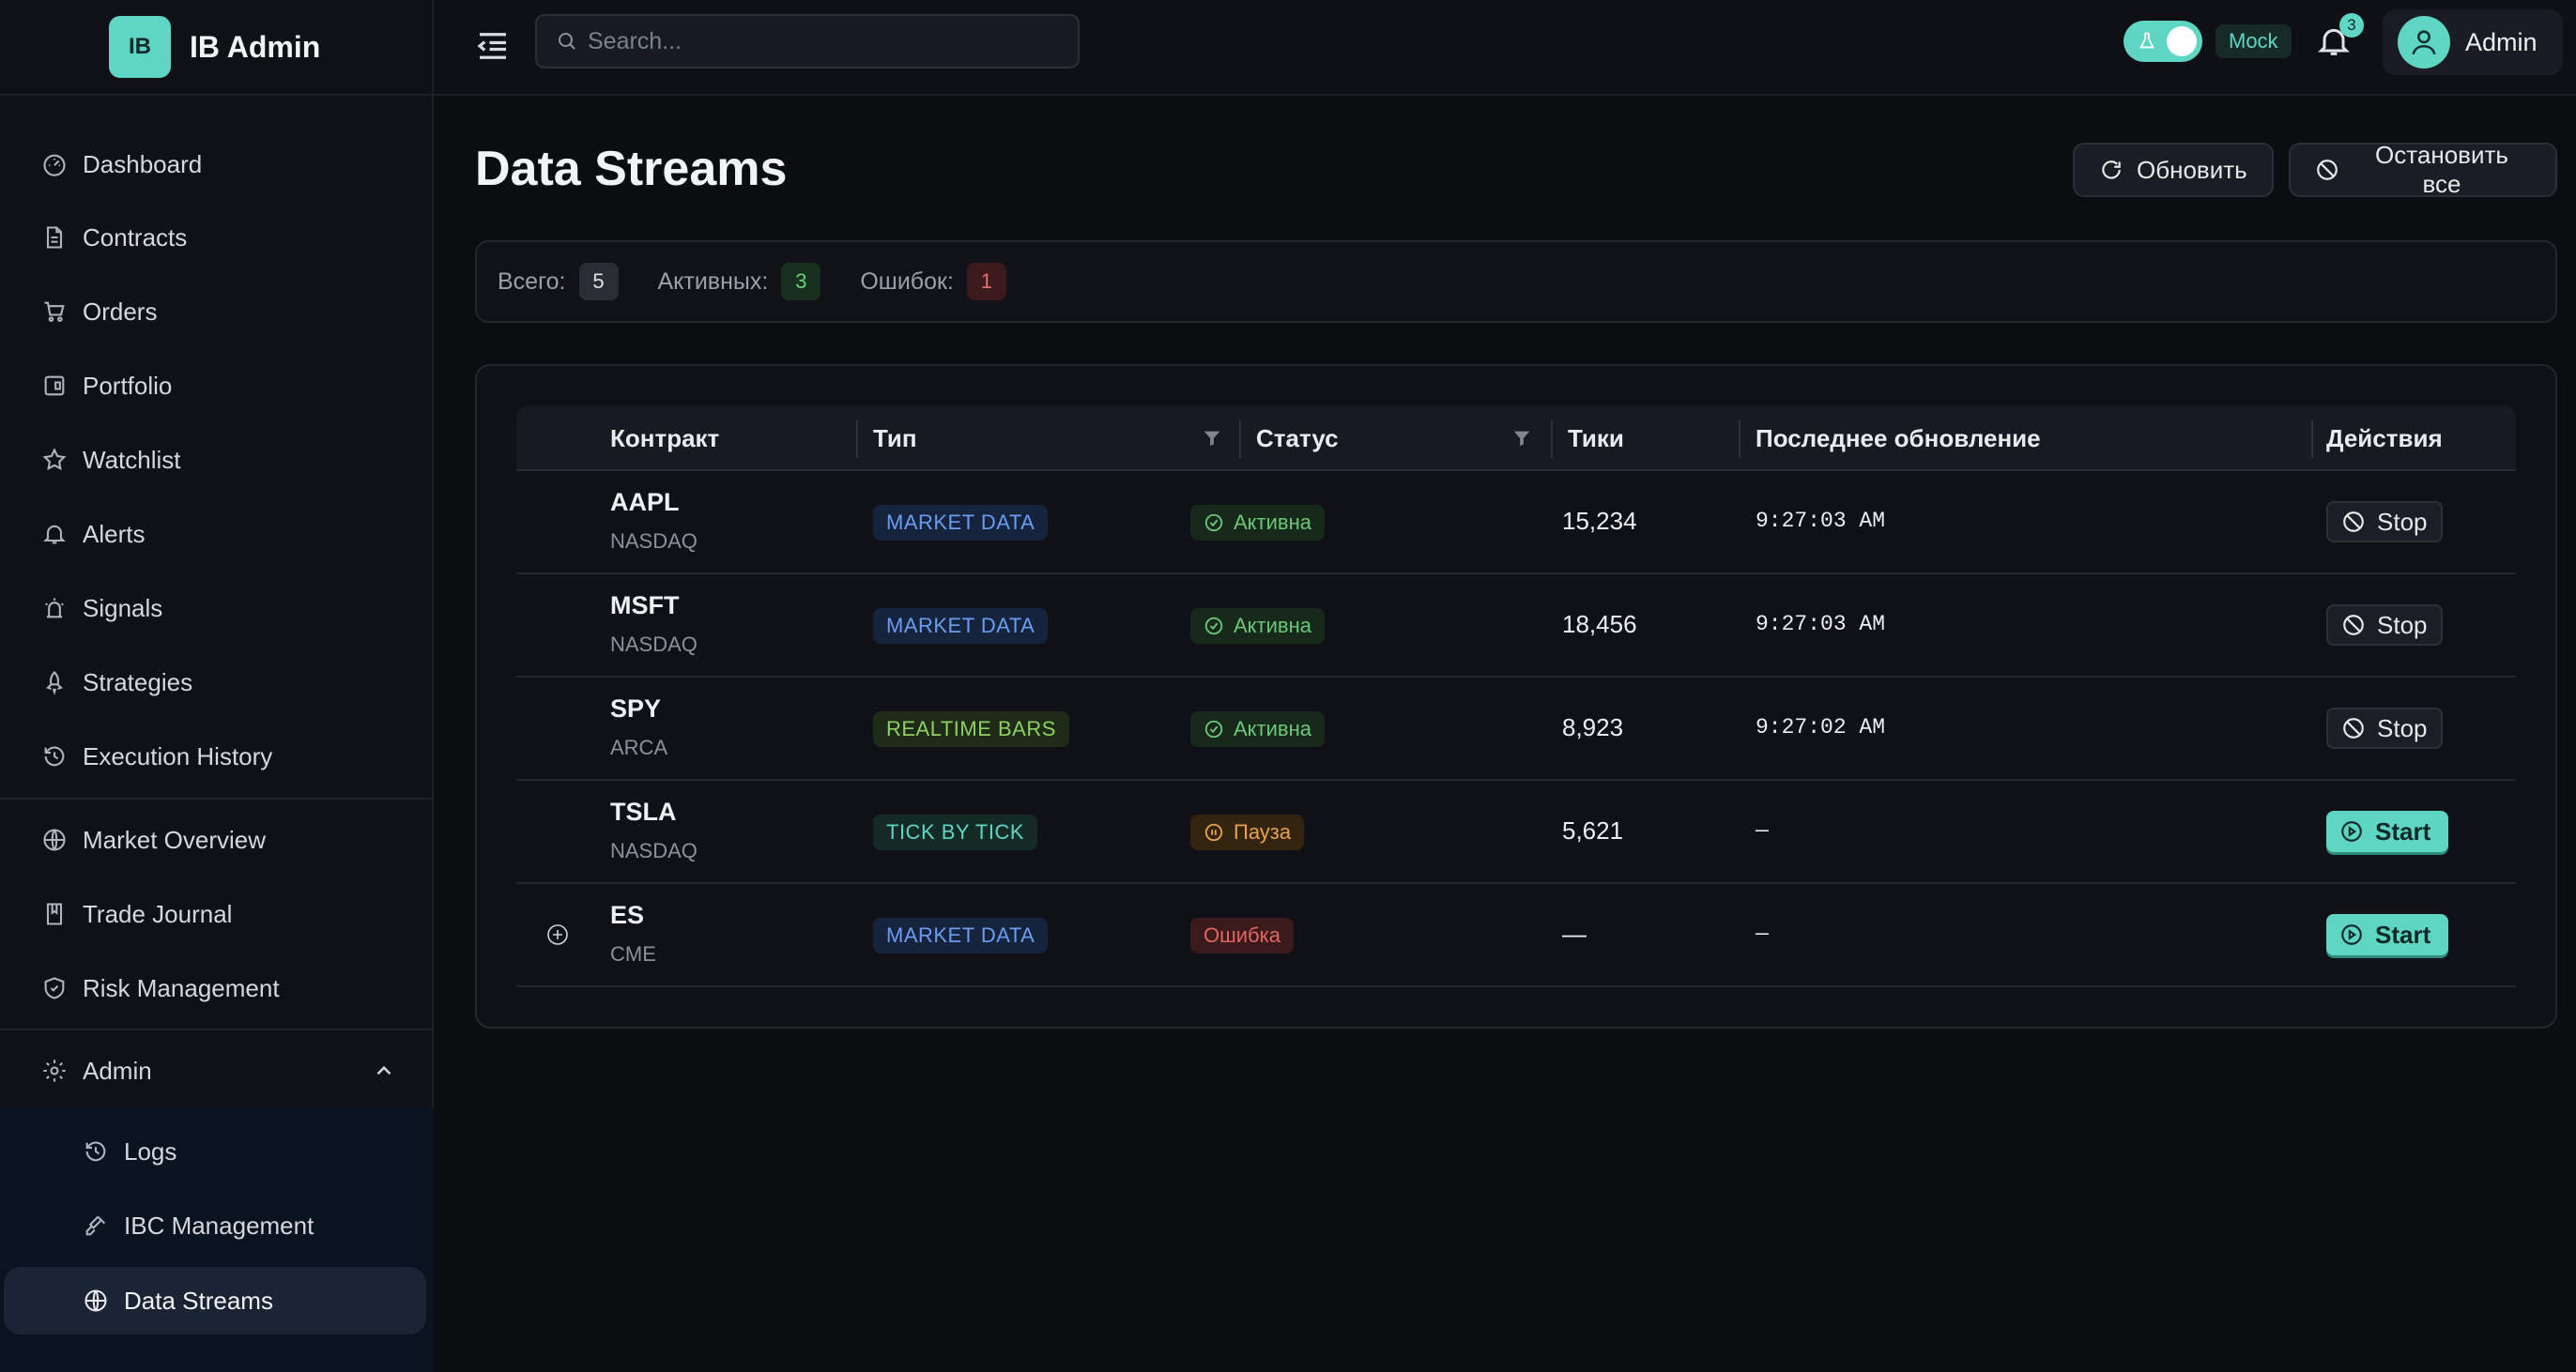 Image resolution: width=2576 pixels, height=1372 pixels. Describe the element at coordinates (1298, 437) in the screenshot. I see `column-header: Статус` at that location.